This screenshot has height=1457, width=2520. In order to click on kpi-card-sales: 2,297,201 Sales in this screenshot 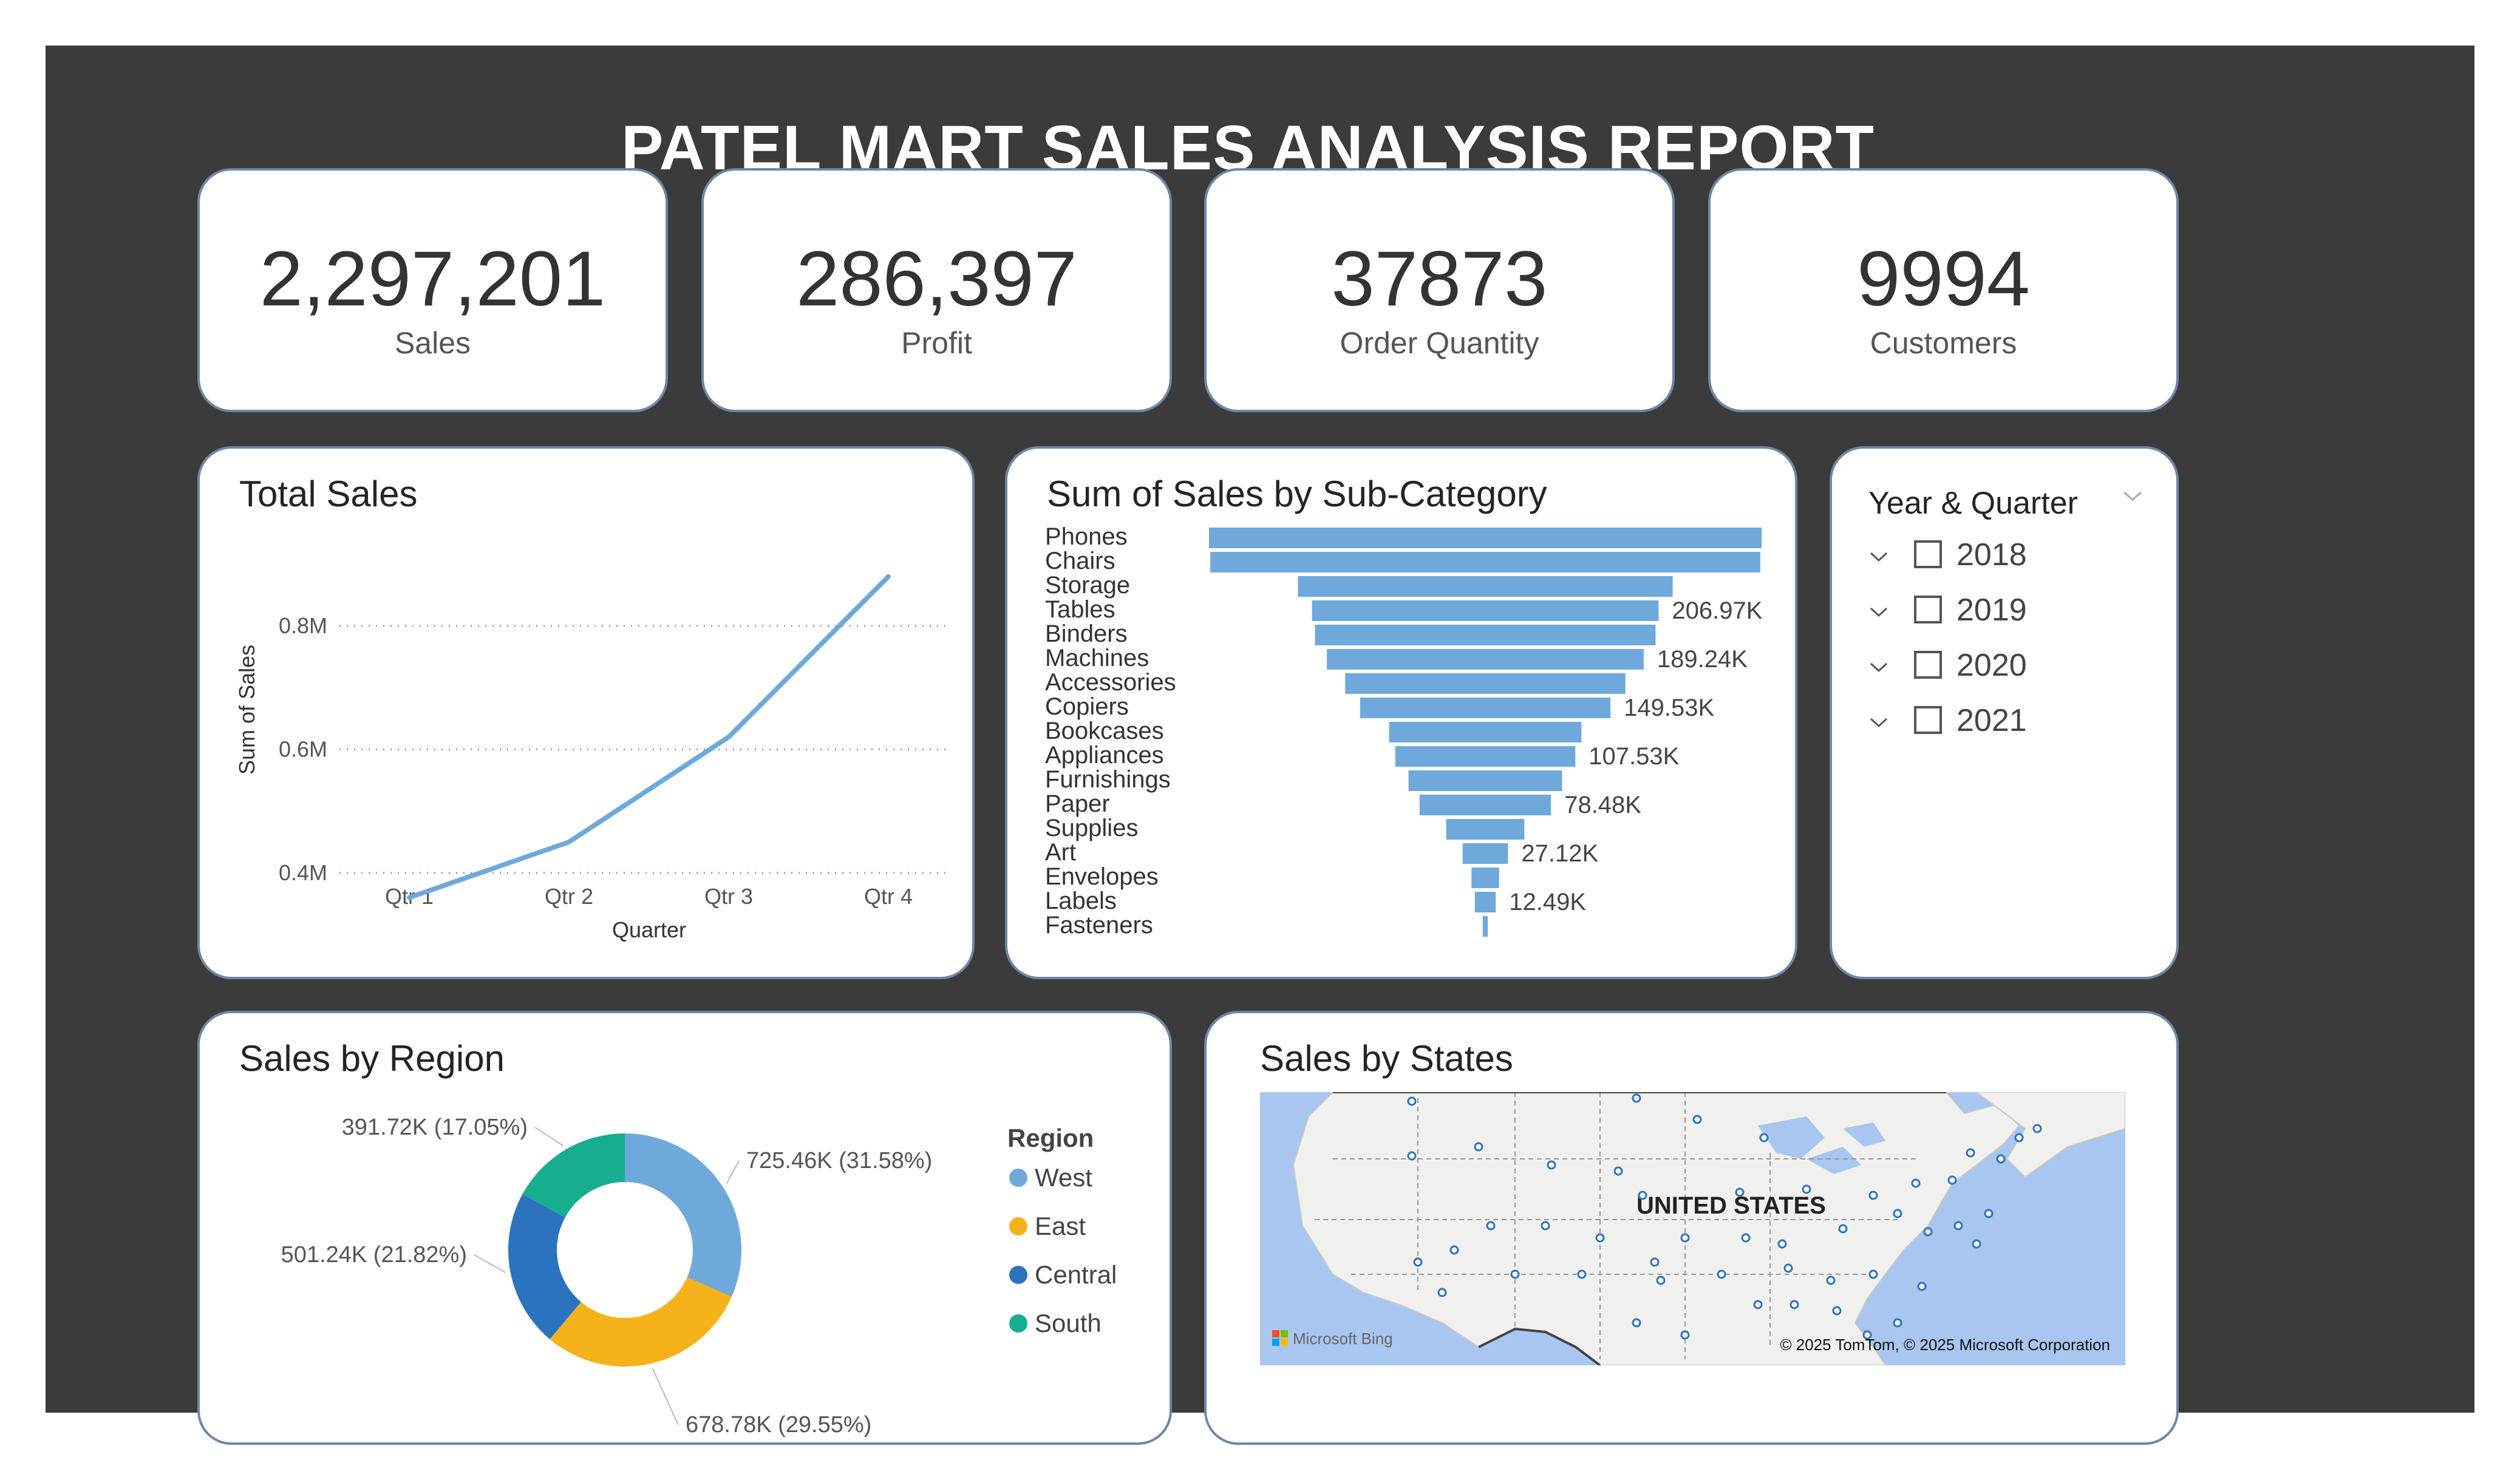, I will do `click(432, 290)`.